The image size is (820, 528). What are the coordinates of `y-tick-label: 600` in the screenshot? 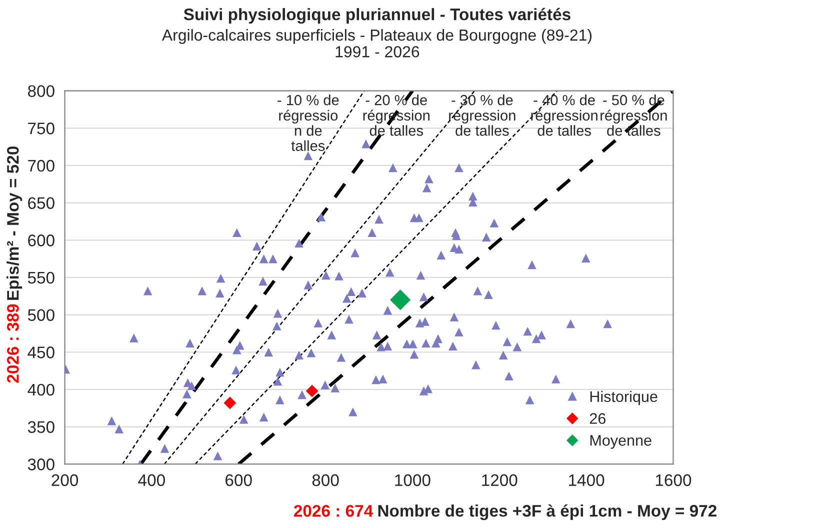 It's located at (41, 240).